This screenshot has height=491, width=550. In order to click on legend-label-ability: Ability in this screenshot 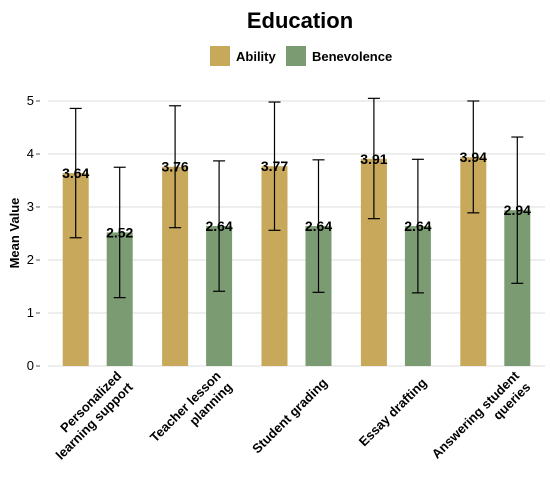, I will do `click(256, 56)`.